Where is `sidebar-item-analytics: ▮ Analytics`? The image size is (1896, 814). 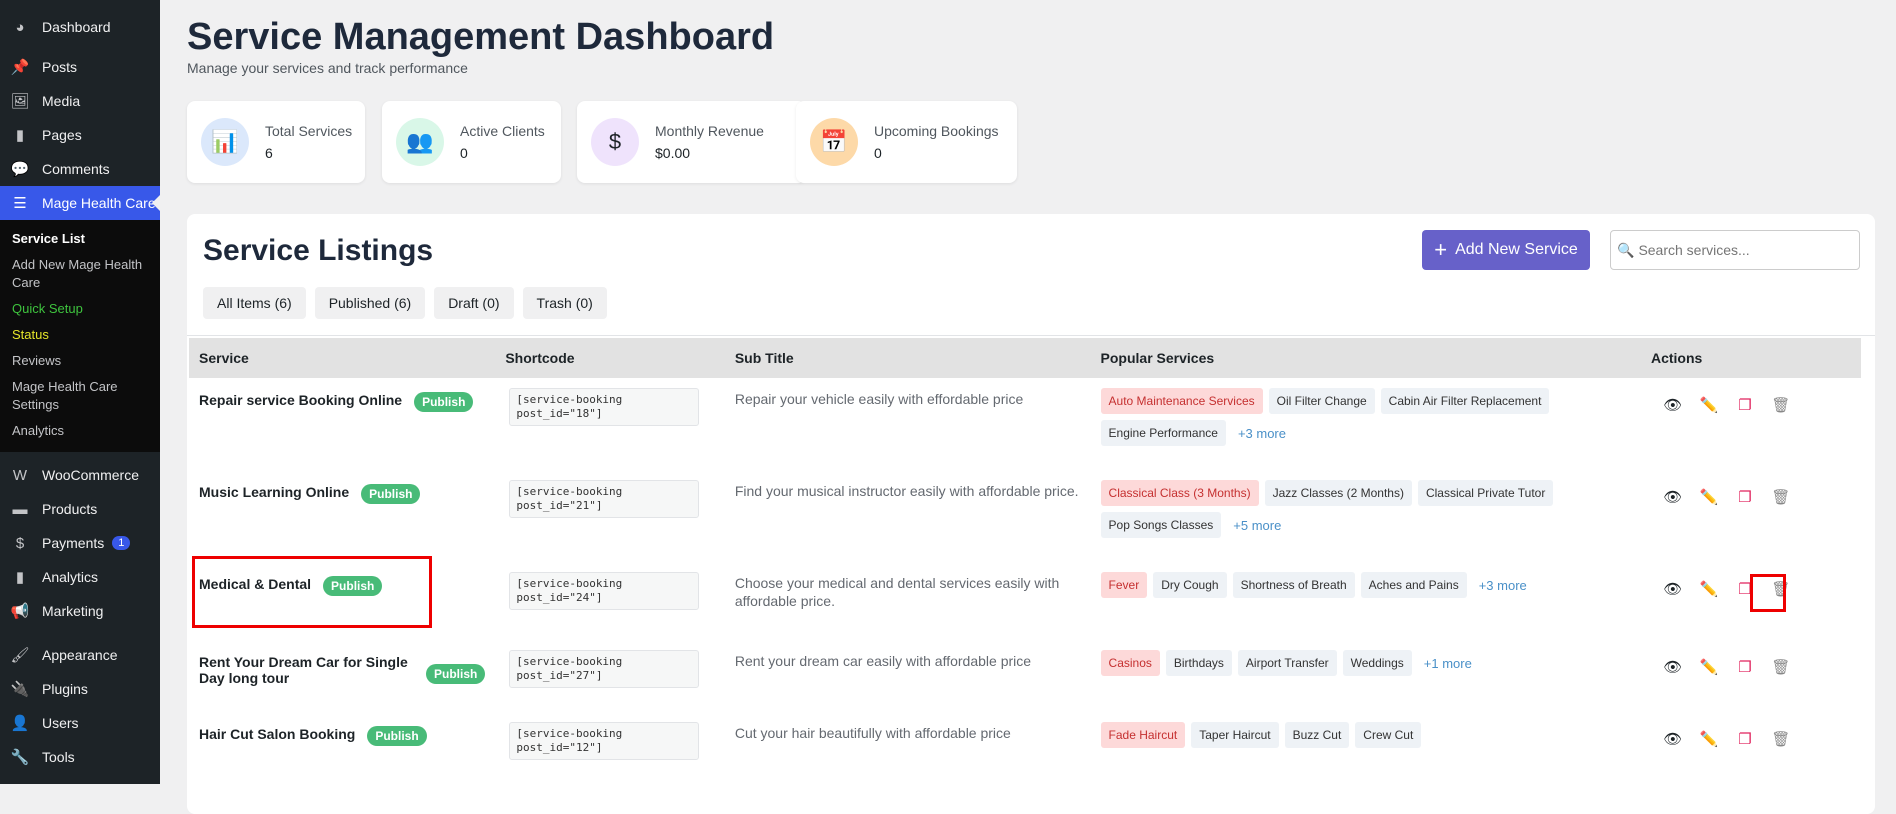
sidebar-item-analytics: ▮ Analytics is located at coordinates (80, 577).